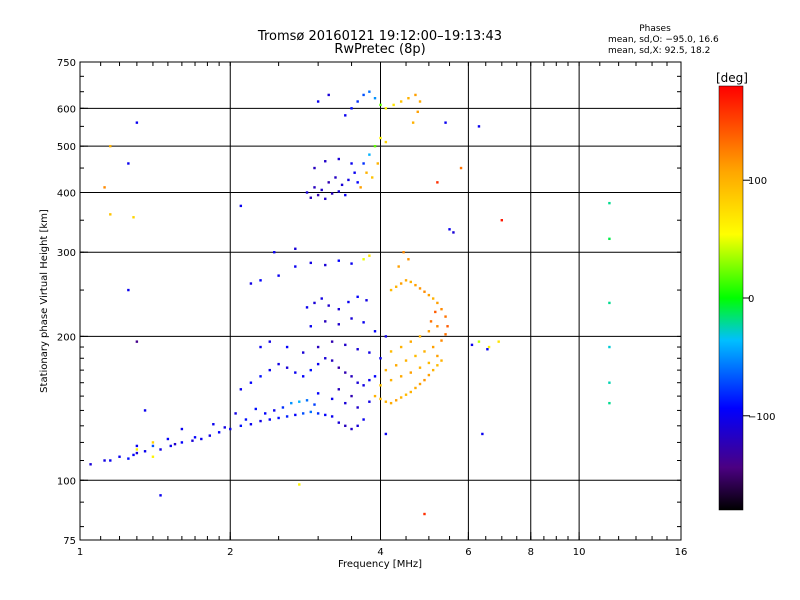 The height and width of the screenshot is (600, 800). I want to click on chart-subtitle: RwPretec (8p), so click(379, 49).